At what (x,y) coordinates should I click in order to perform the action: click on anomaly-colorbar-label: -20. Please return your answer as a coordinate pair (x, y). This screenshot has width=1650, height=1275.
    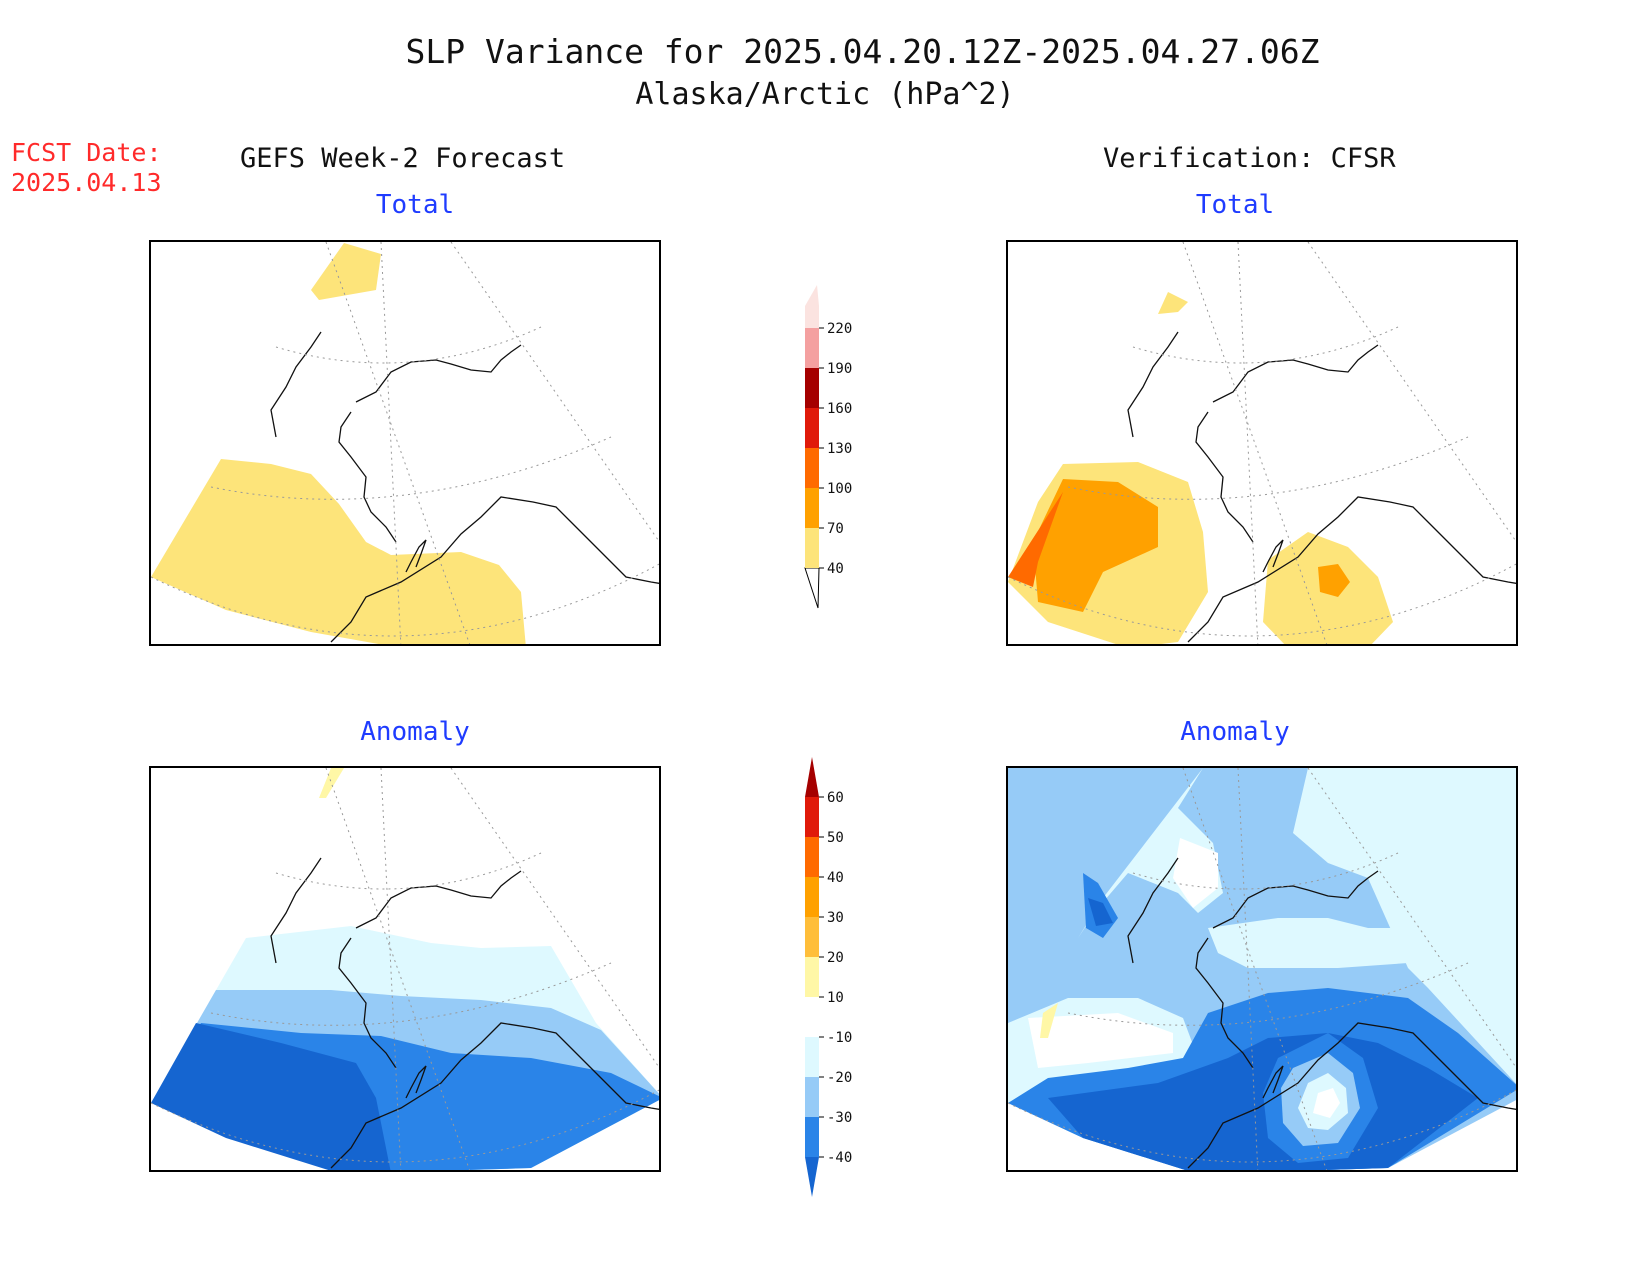
    Looking at the image, I should click on (839, 1078).